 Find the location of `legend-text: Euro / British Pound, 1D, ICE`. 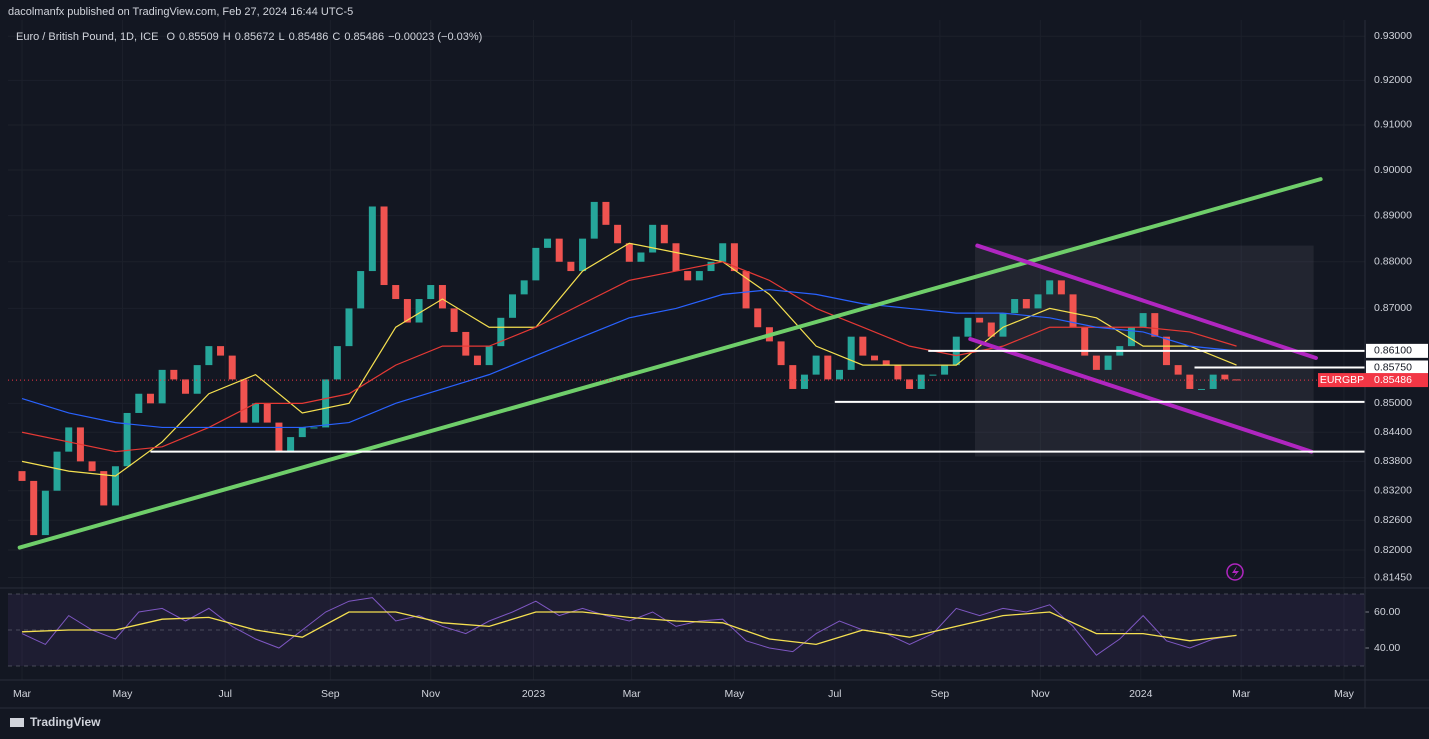

legend-text: Euro / British Pound, 1D, ICE is located at coordinates (87, 37).